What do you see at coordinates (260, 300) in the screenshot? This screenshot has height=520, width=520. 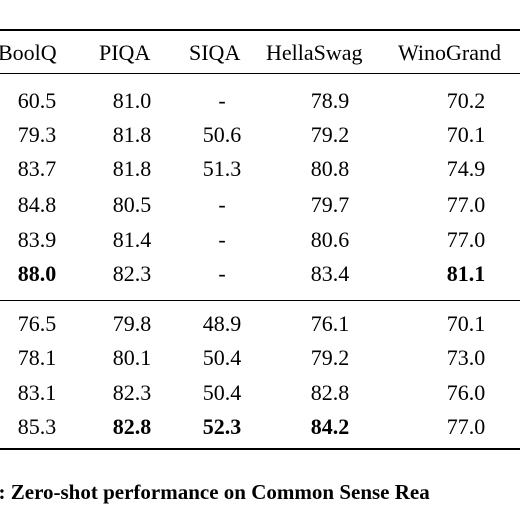 I see `table-group-separator` at bounding box center [260, 300].